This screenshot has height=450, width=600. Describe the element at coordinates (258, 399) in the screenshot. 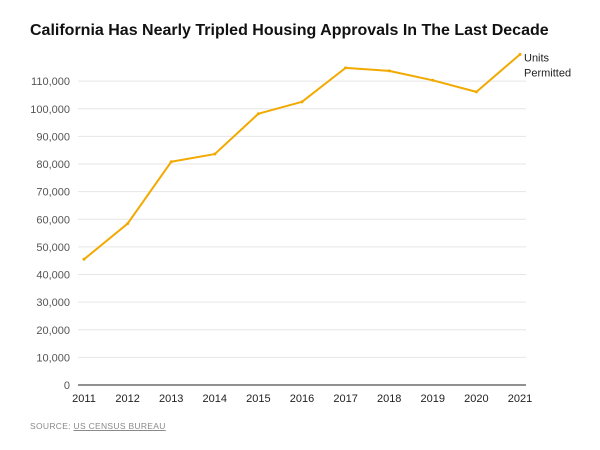

I see `x-tick-label: 2015` at that location.